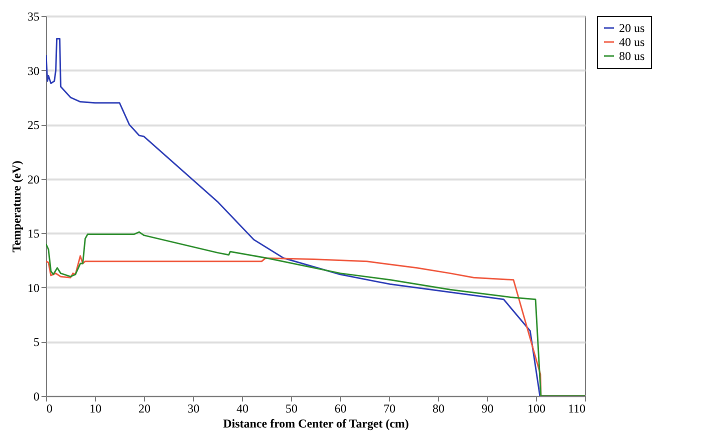 This screenshot has width=710, height=448. I want to click on x-tick-label: 10, so click(96, 409).